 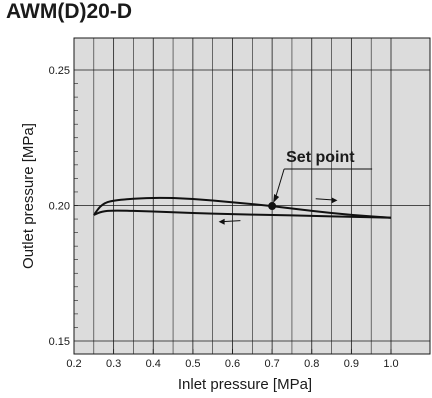 What do you see at coordinates (271, 364) in the screenshot?
I see `x-tick-label: 0.7` at bounding box center [271, 364].